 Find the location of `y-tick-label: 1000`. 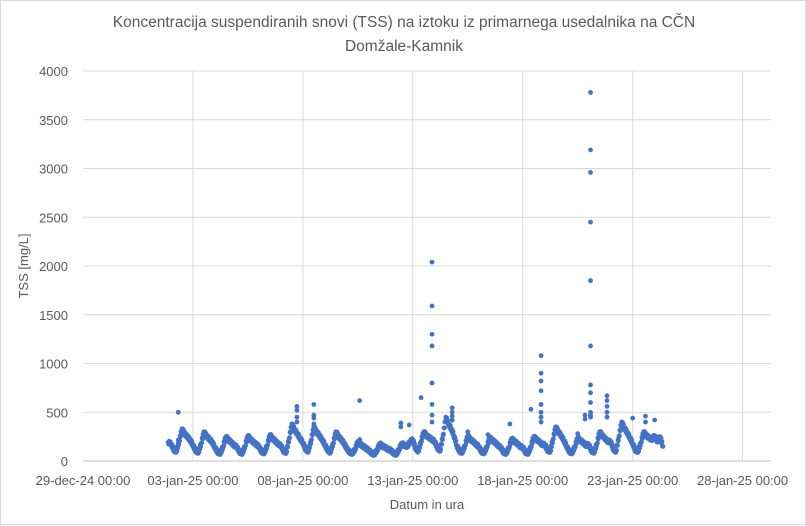

y-tick-label: 1000 is located at coordinates (53, 364).